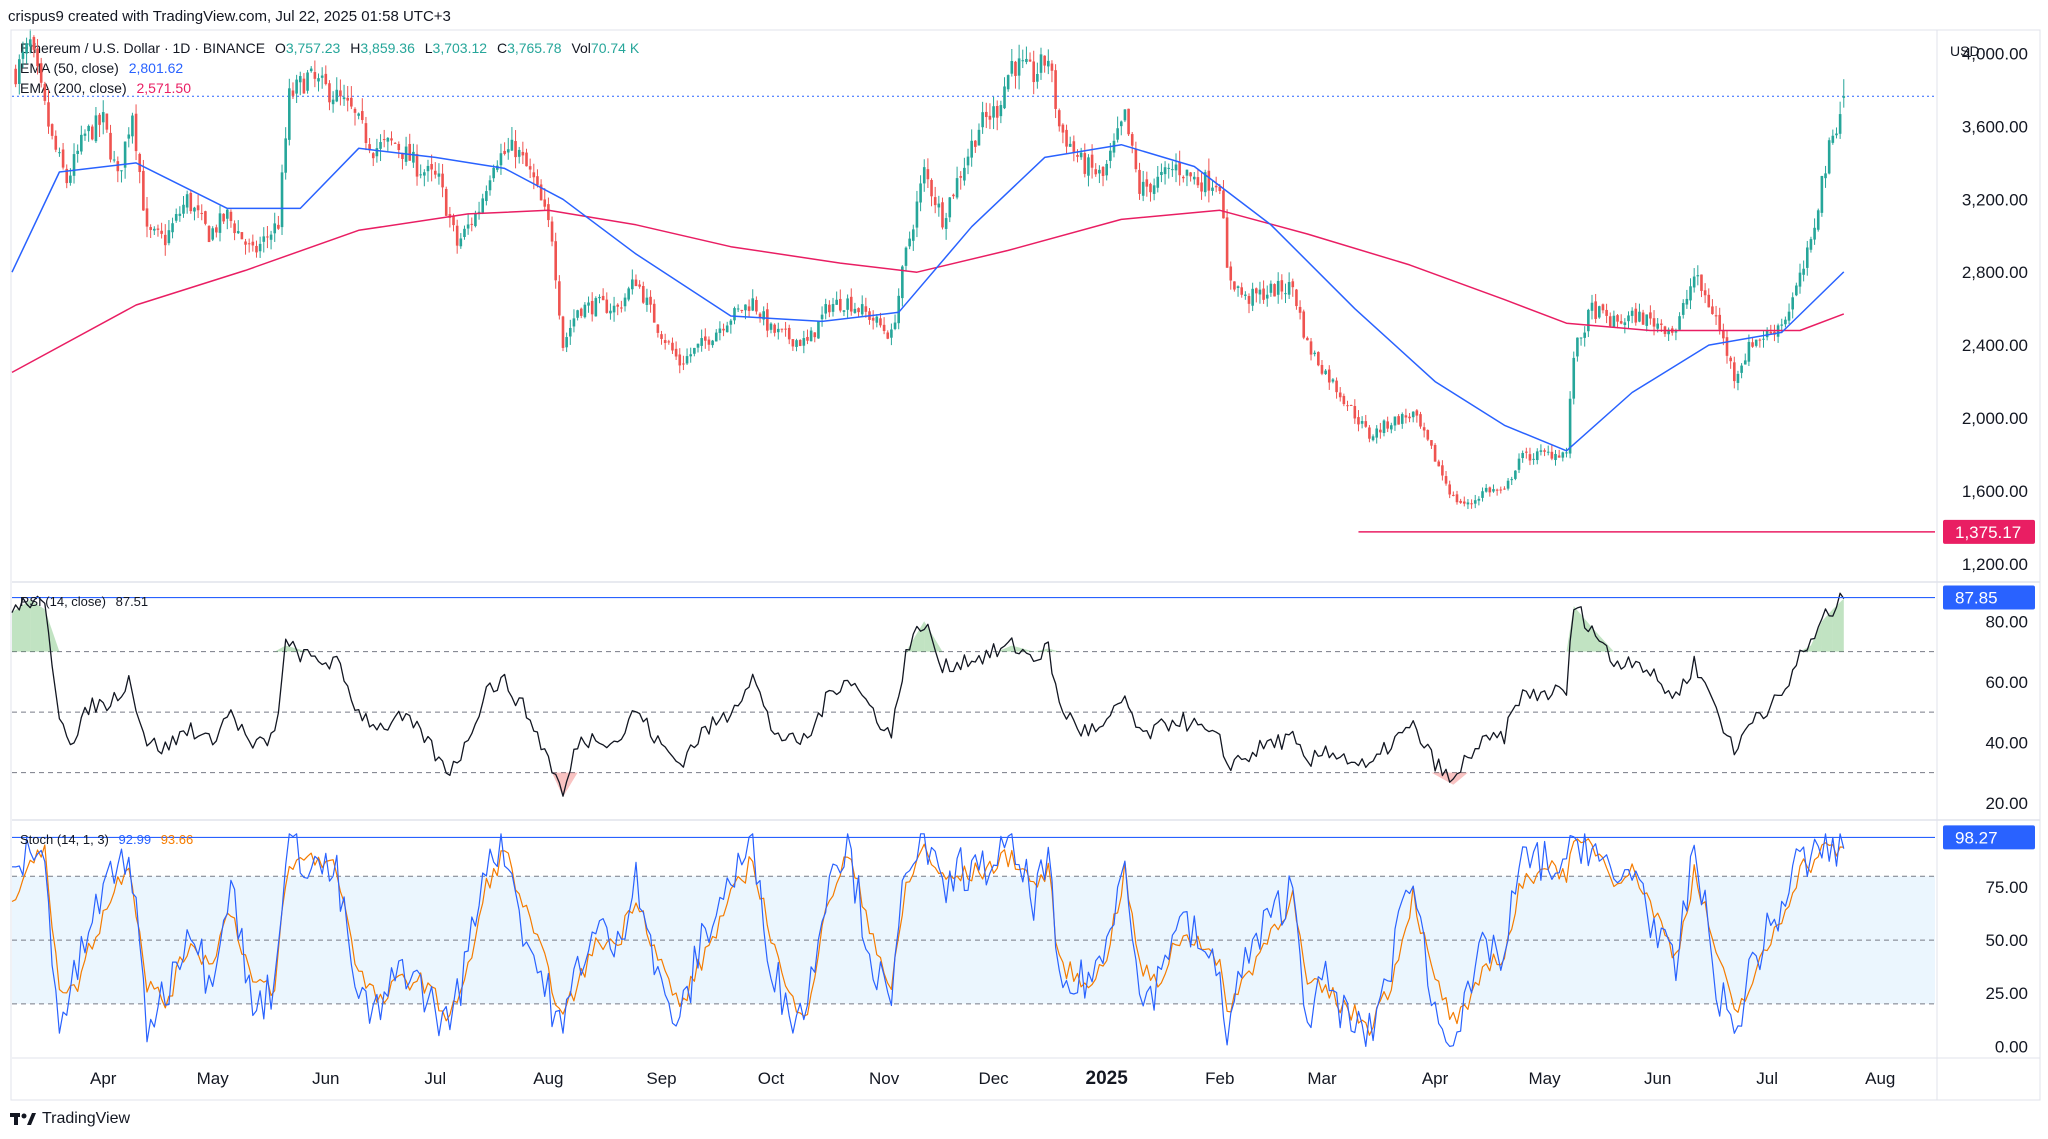  What do you see at coordinates (64, 839) in the screenshot?
I see `stoch-label: Stoch (14, 1, 3)` at bounding box center [64, 839].